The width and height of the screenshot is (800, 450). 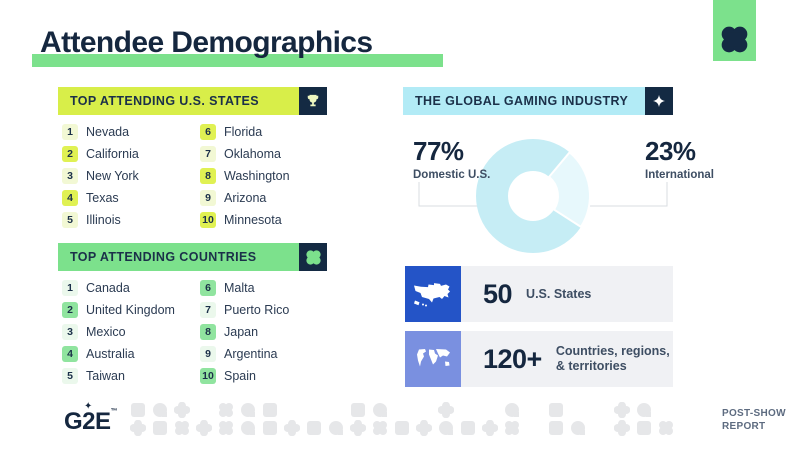 What do you see at coordinates (413, 410) in the screenshot?
I see `pattern-row` at bounding box center [413, 410].